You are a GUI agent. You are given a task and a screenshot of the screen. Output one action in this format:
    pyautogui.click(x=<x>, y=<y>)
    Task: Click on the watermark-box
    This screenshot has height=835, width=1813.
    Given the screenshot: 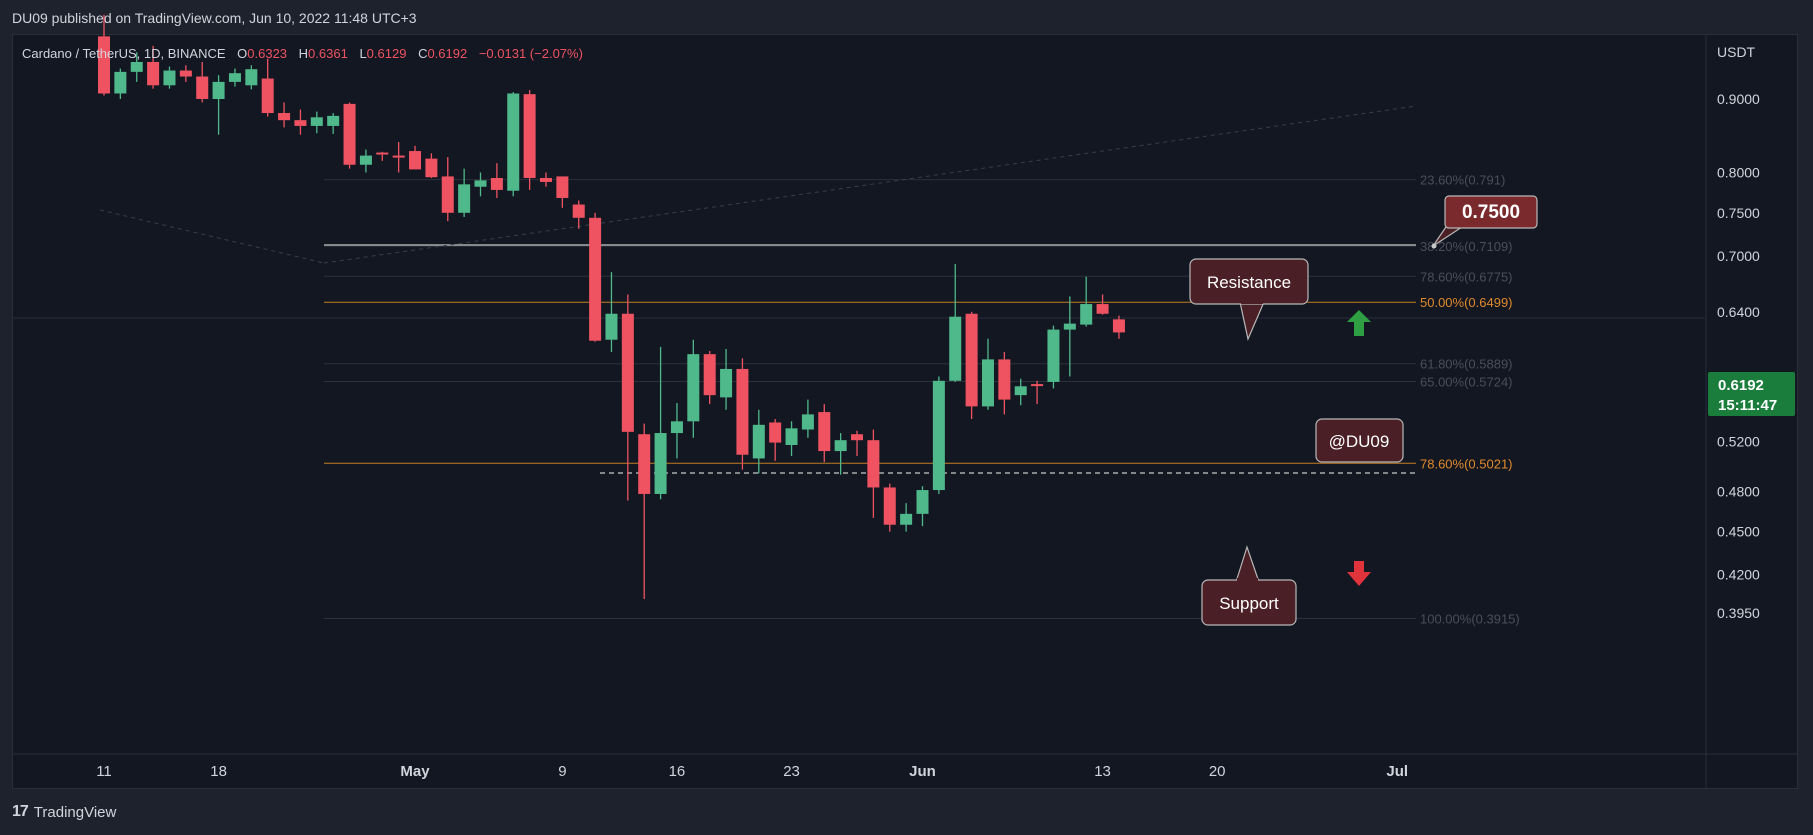 What is the action you would take?
    pyautogui.click(x=1359, y=440)
    